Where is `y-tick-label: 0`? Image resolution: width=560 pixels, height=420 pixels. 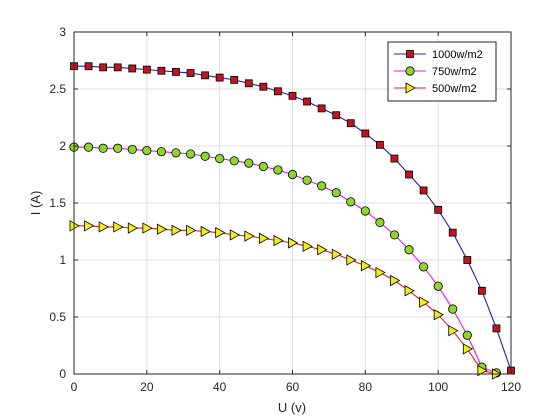 y-tick-label: 0 is located at coordinates (62, 374).